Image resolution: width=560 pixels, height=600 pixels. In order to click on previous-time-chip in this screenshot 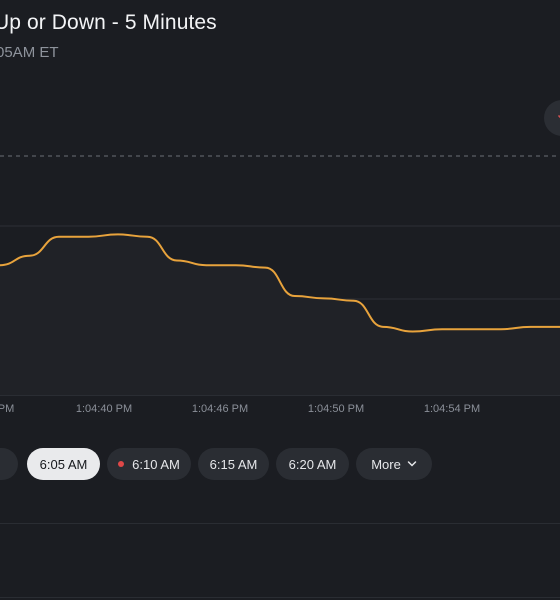, I will do `click(9, 464)`.